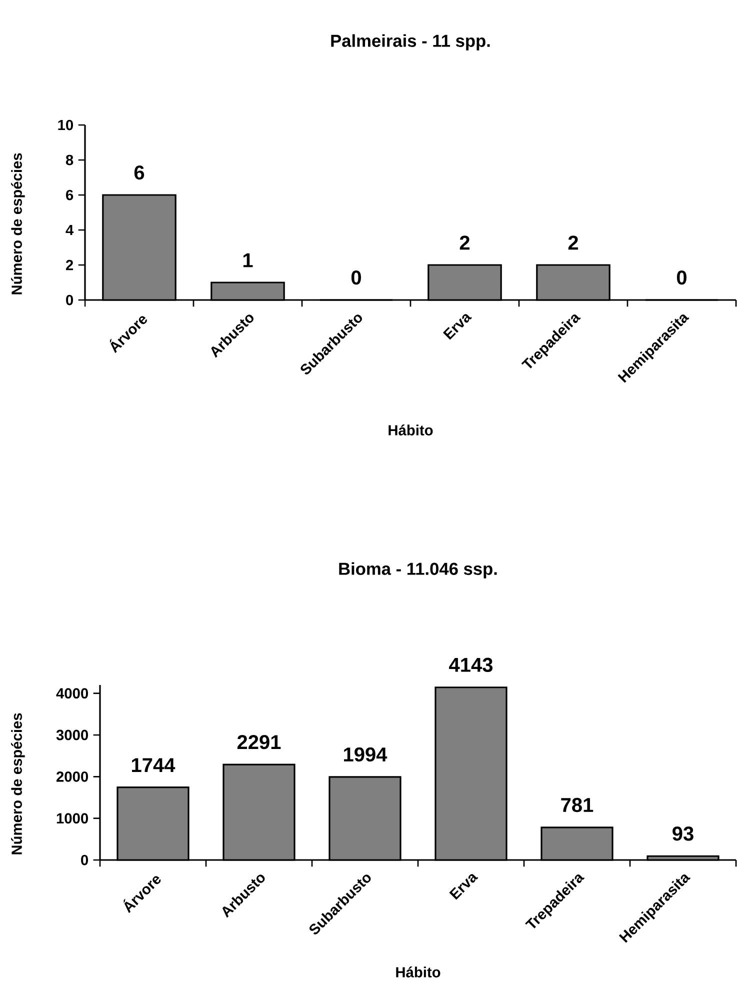  What do you see at coordinates (410, 42) in the screenshot?
I see `chart-title: Palmeirais - 11 spp.` at bounding box center [410, 42].